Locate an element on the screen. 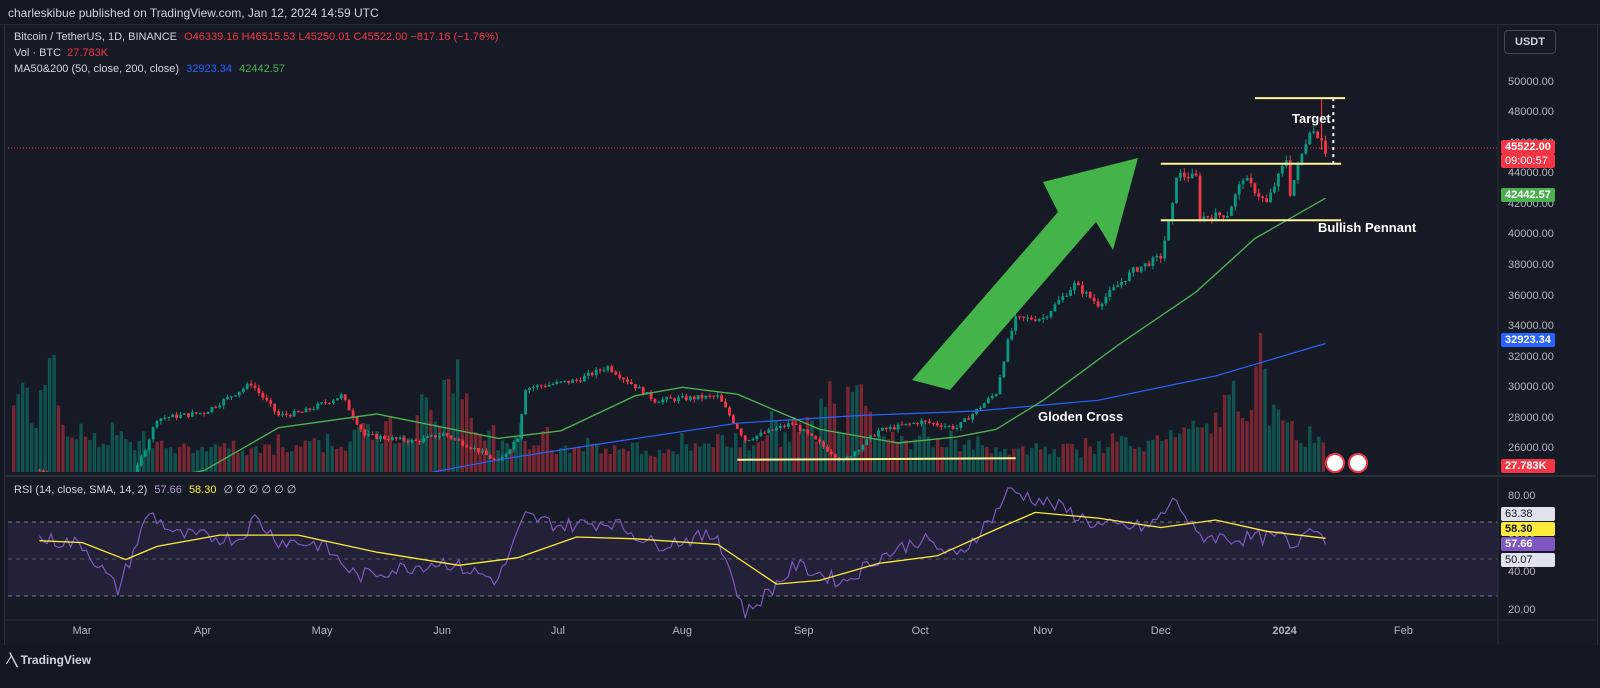 This screenshot has width=1600, height=688. last-price-tag: 45522.00 is located at coordinates (1528, 147).